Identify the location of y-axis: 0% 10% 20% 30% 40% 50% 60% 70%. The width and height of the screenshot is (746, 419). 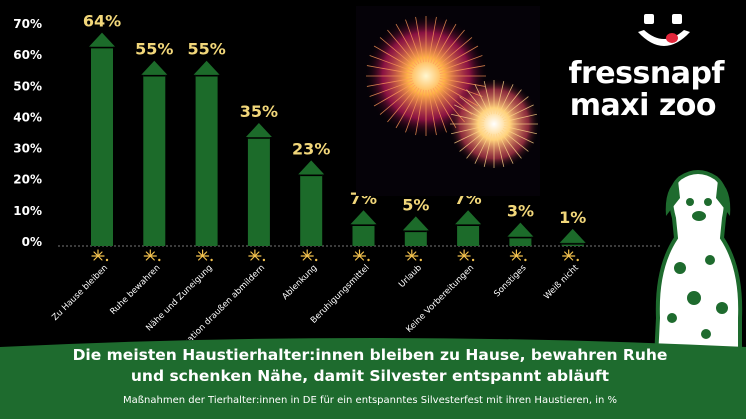
(27, 133).